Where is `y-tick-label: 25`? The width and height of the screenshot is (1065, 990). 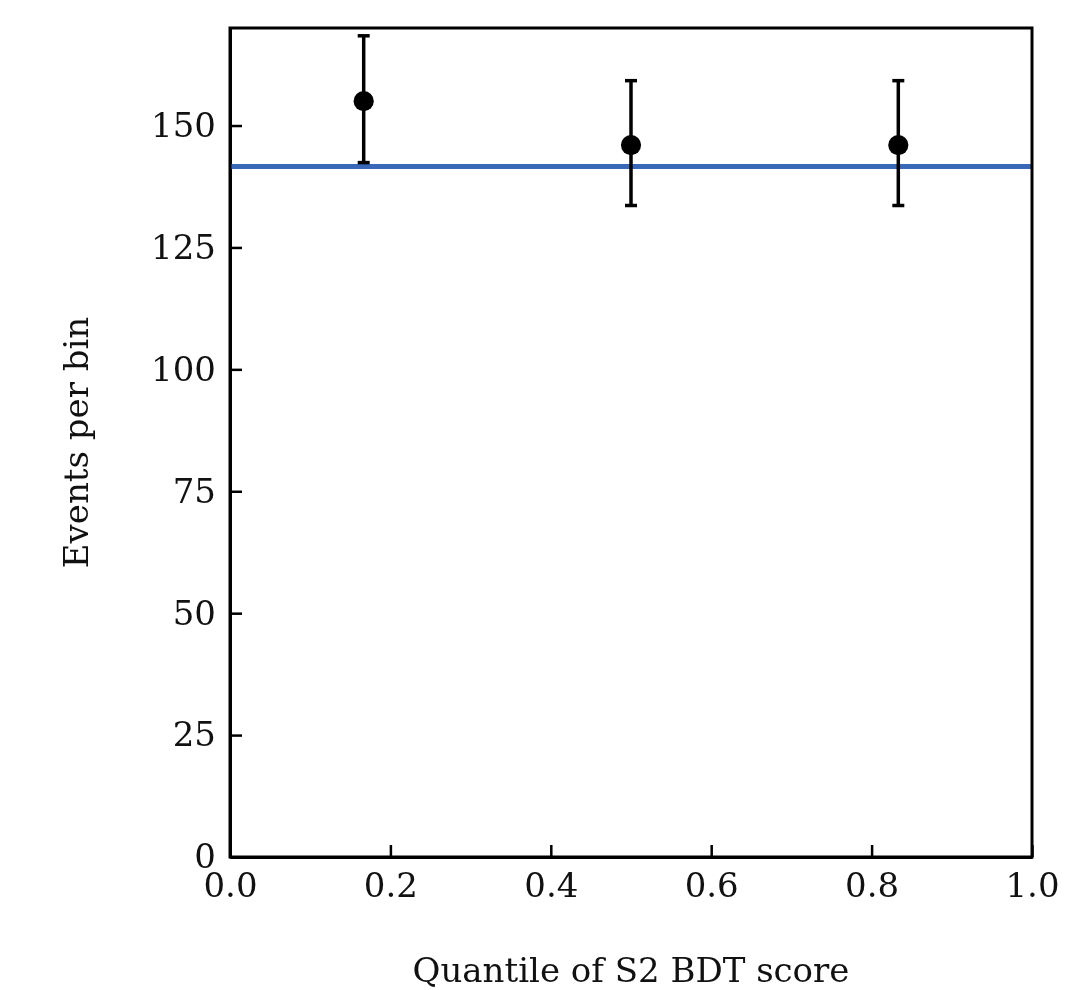
y-tick-label: 25 is located at coordinates (194, 734).